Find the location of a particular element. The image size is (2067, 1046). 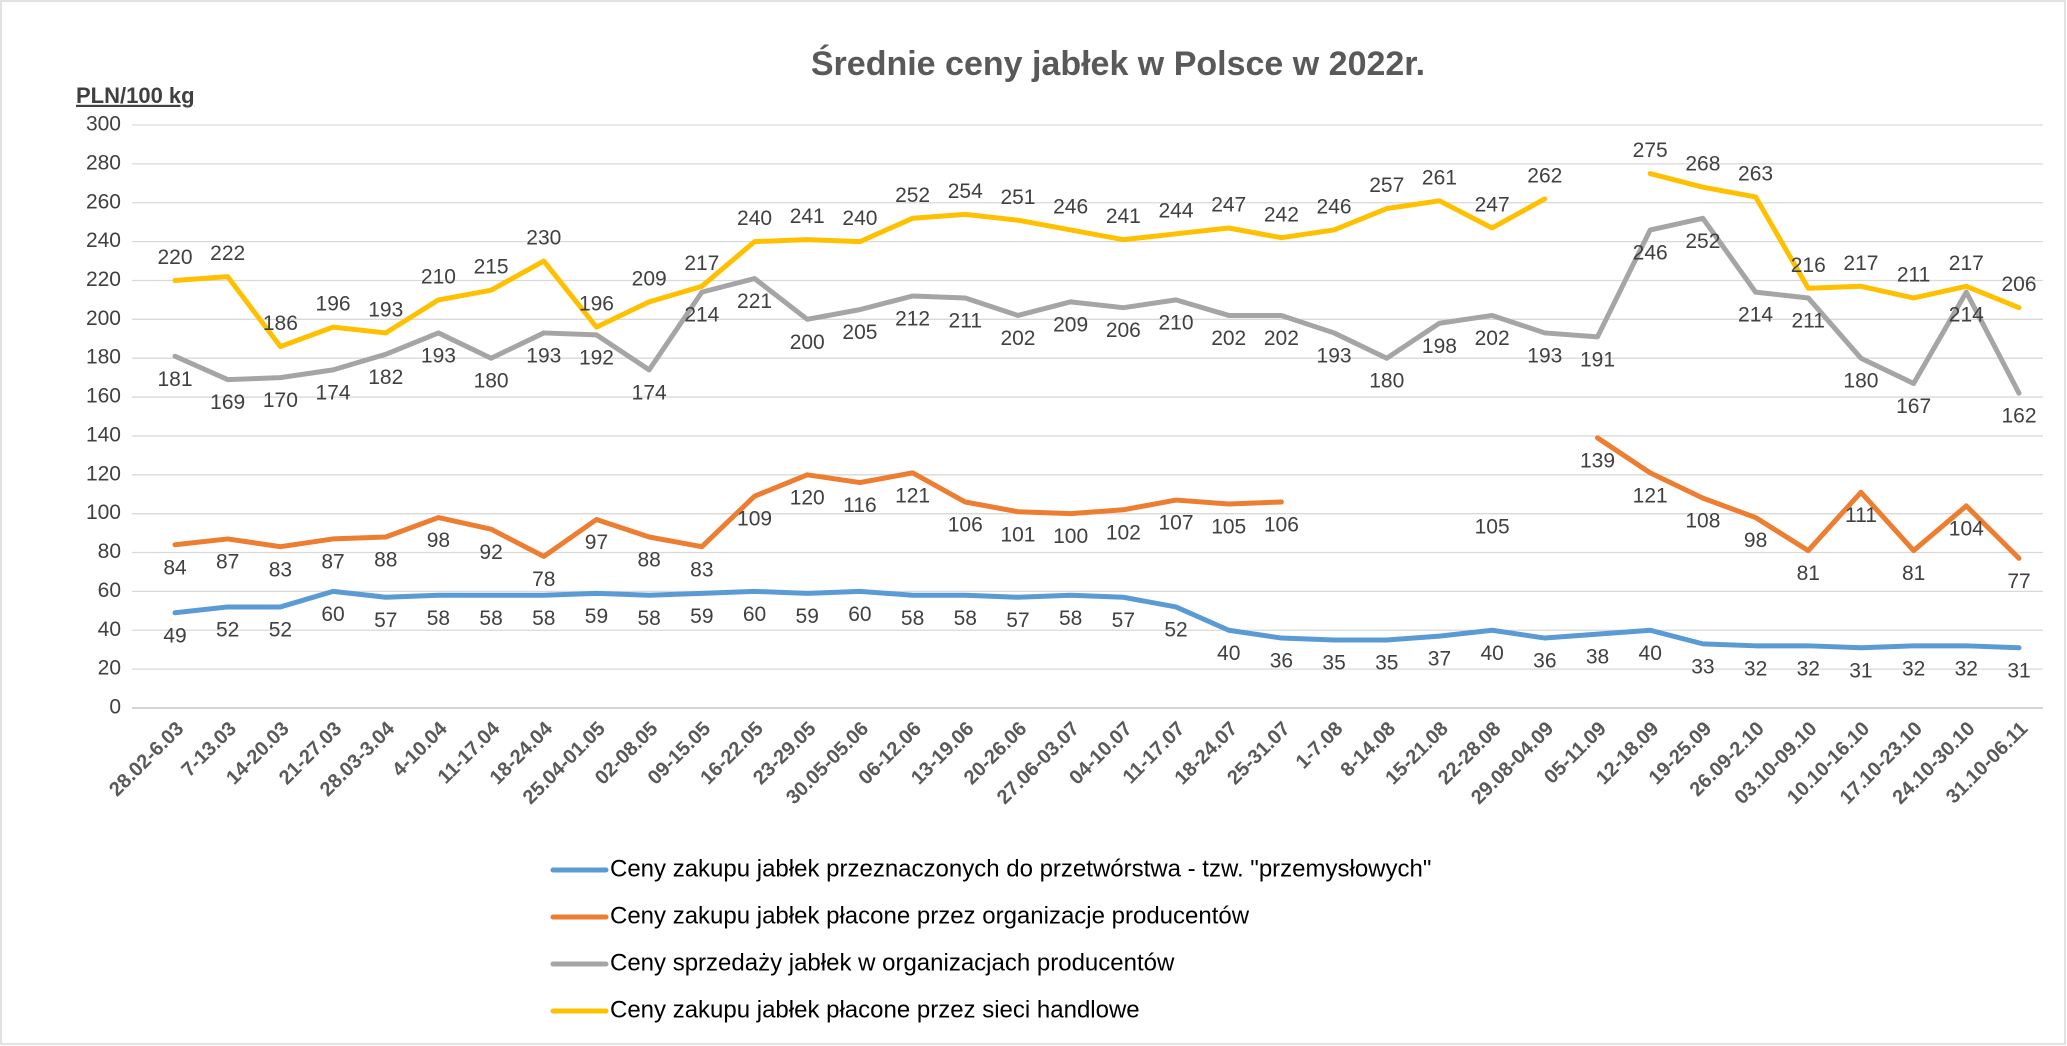

data-label: 107 is located at coordinates (1176, 523).